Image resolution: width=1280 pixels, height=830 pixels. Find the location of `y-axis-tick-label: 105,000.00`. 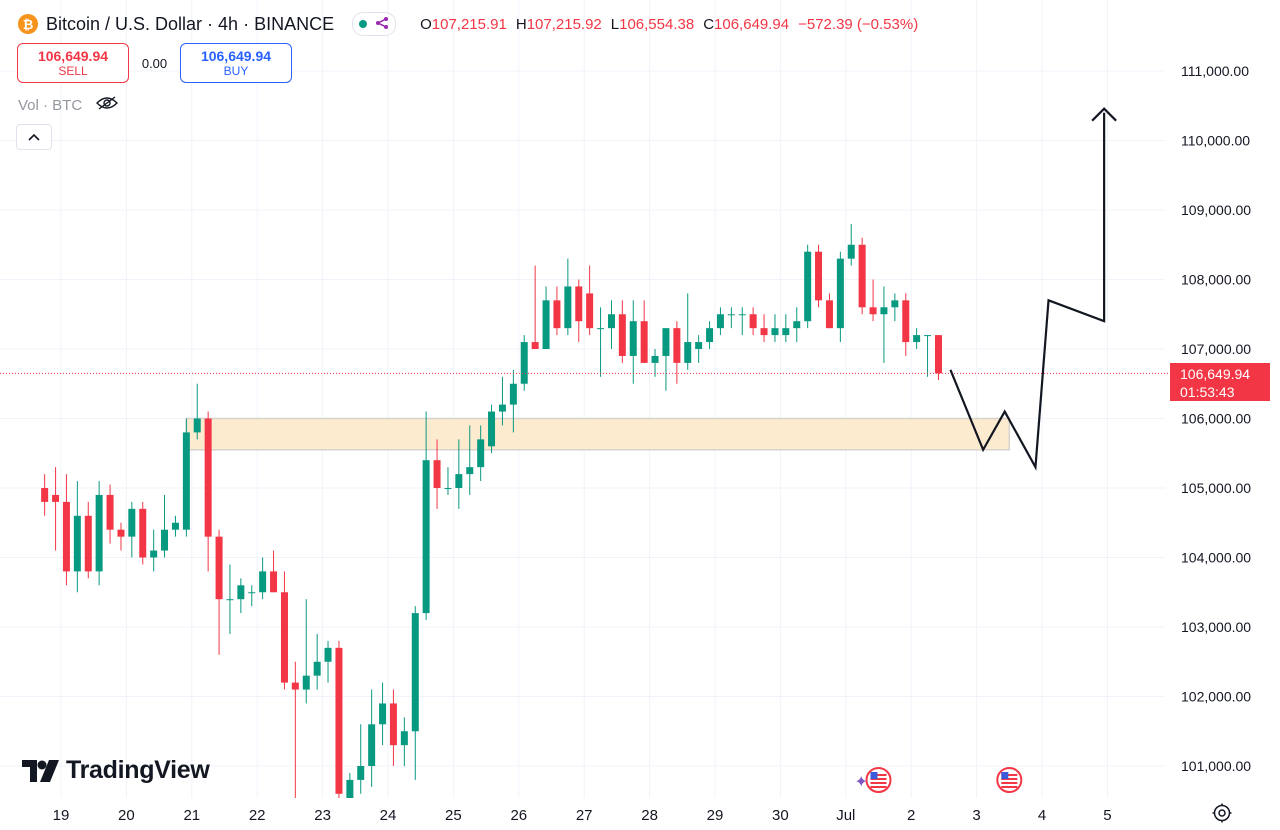

y-axis-tick-label: 105,000.00 is located at coordinates (1216, 488).